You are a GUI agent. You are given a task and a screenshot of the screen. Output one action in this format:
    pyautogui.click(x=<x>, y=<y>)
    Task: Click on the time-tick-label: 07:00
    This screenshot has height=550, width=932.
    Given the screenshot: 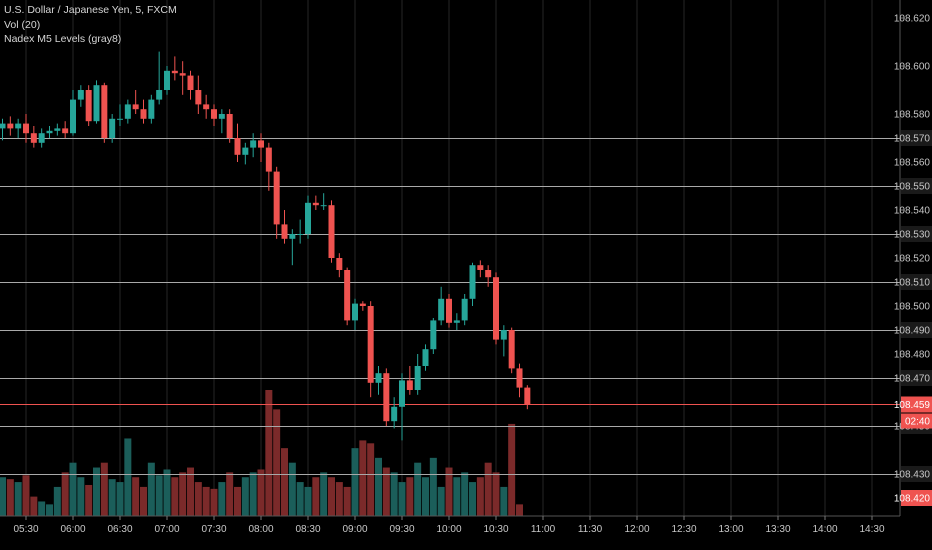 What is the action you would take?
    pyautogui.click(x=166, y=529)
    